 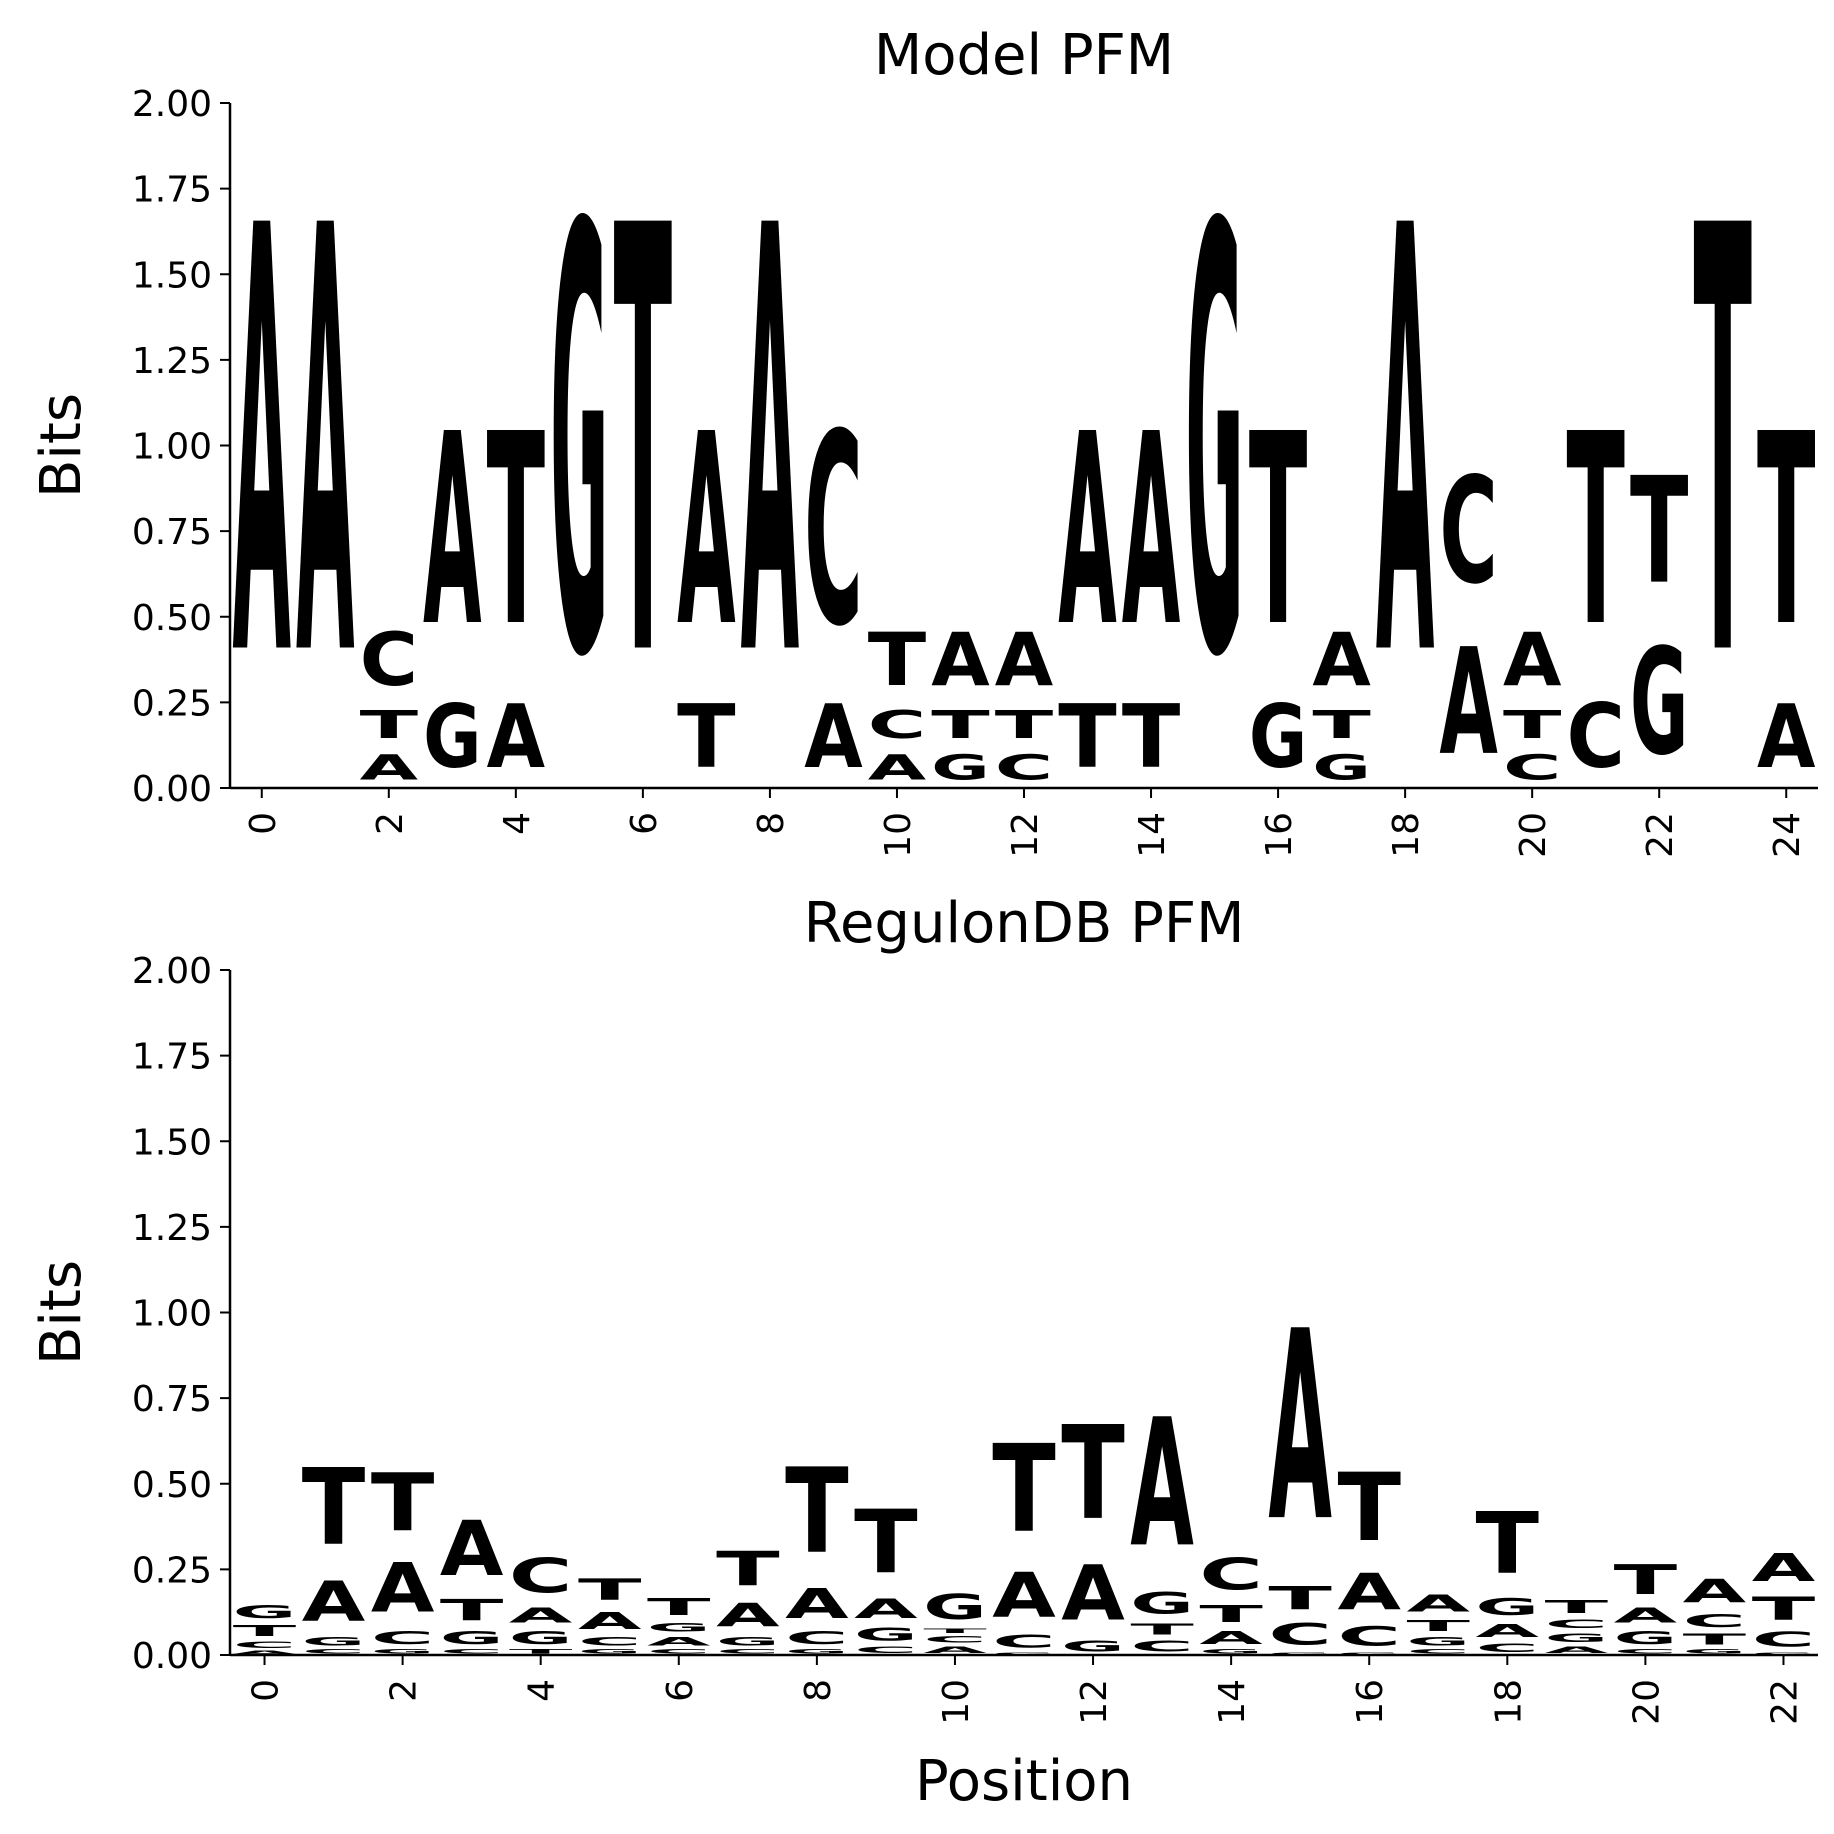 I want to click on y-tick-label: 1.75, so click(x=172, y=190).